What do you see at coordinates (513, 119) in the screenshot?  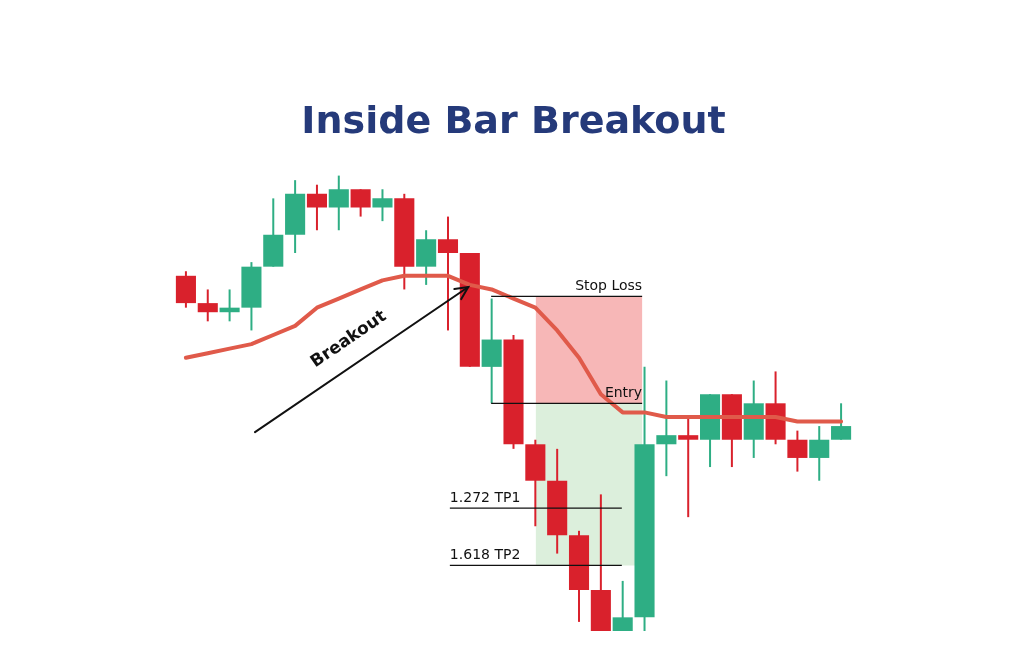 I see `chart-title: Inside Bar Breakout` at bounding box center [513, 119].